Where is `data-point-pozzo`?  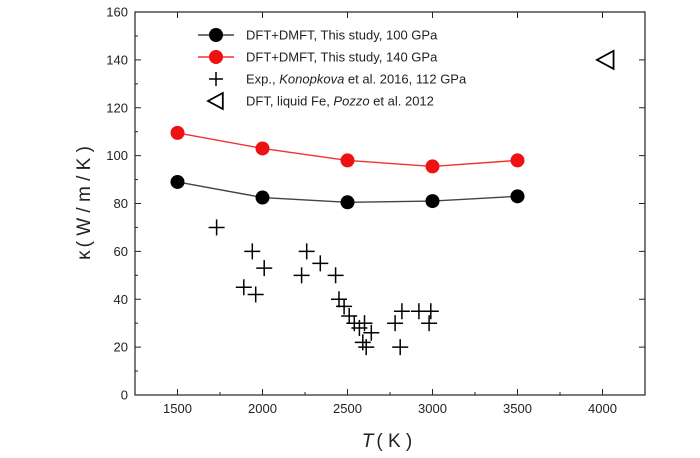 data-point-pozzo is located at coordinates (605, 60).